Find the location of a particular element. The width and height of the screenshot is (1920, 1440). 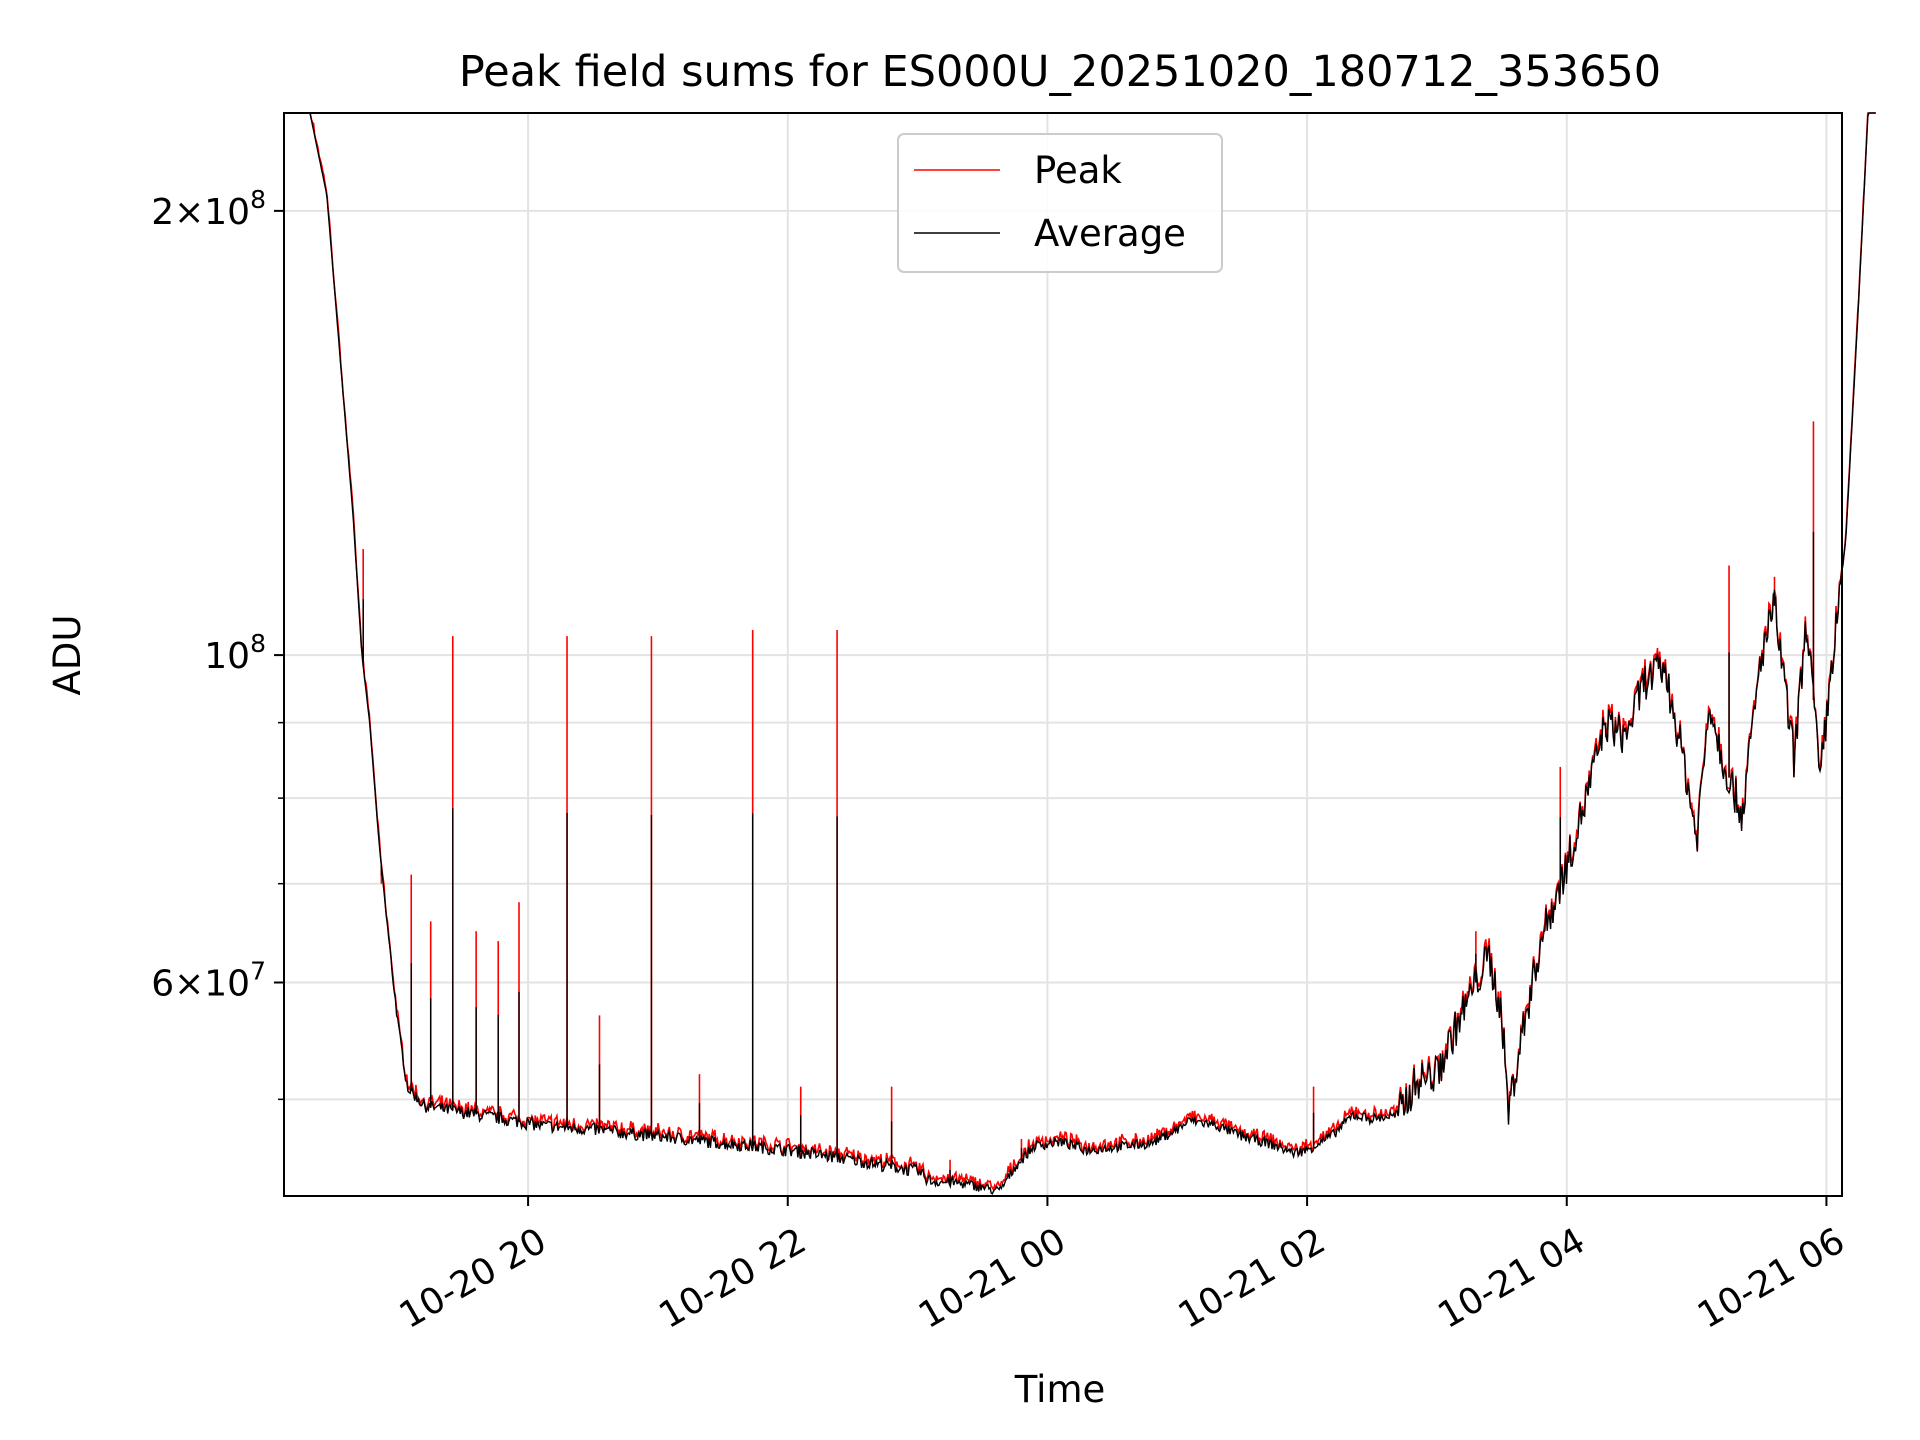

legend-box is located at coordinates (1060, 203).